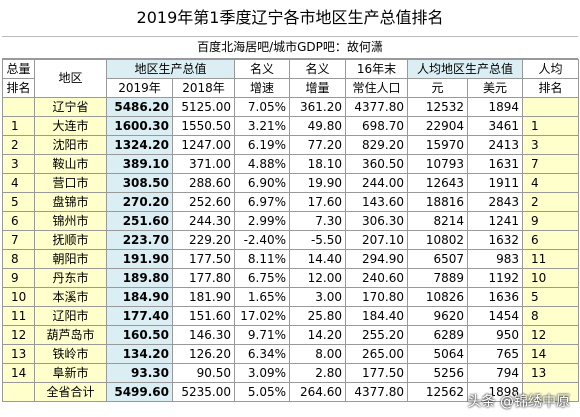  Describe the element at coordinates (377, 259) in the screenshot. I see `table-cell: 294.90` at that location.